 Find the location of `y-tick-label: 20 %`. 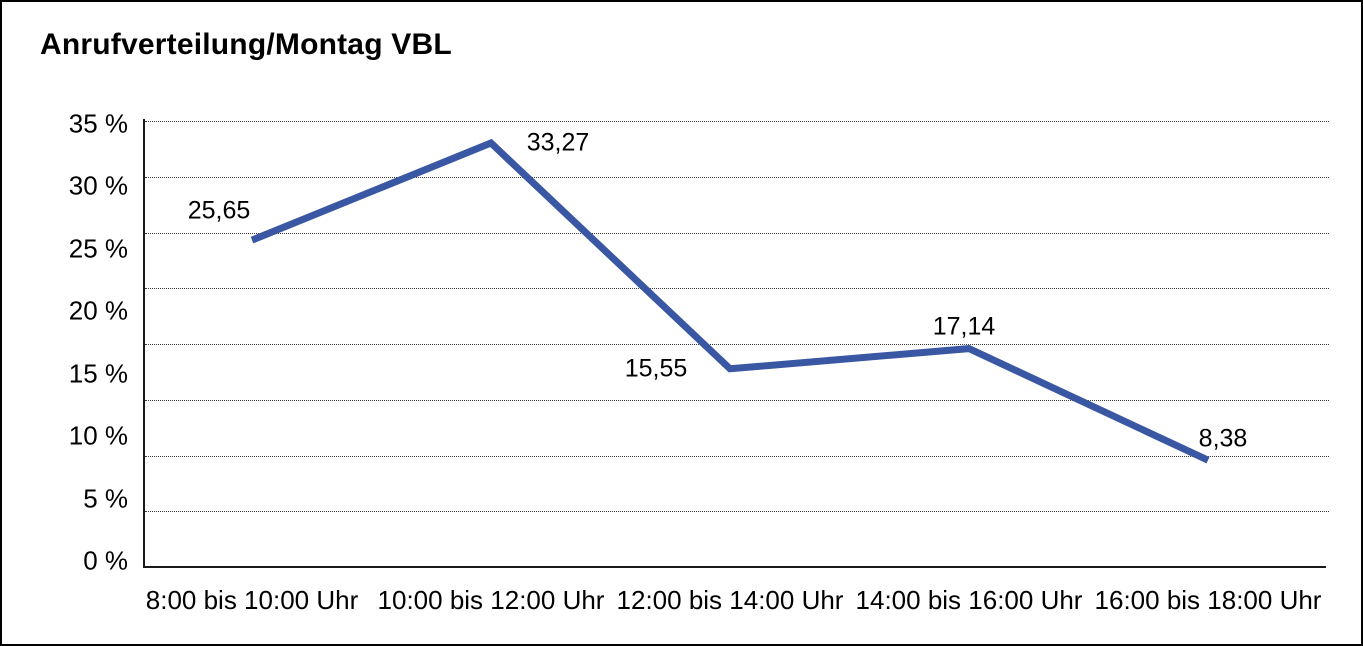

y-tick-label: 20 % is located at coordinates (98, 310).